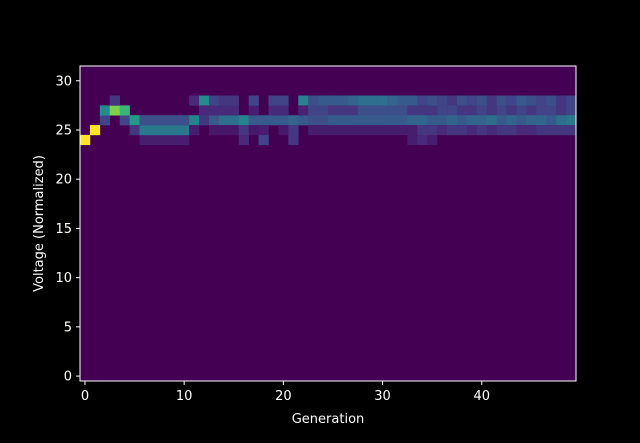  What do you see at coordinates (285, 392) in the screenshot?
I see `x-axis-ticks: 0 10 20 30 40` at bounding box center [285, 392].